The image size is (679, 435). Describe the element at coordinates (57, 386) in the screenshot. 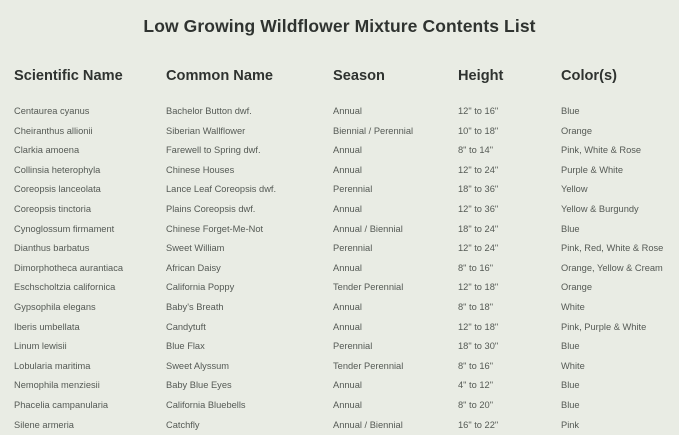

I see `cell-scientific-name: Nemophila menziesii` at that location.